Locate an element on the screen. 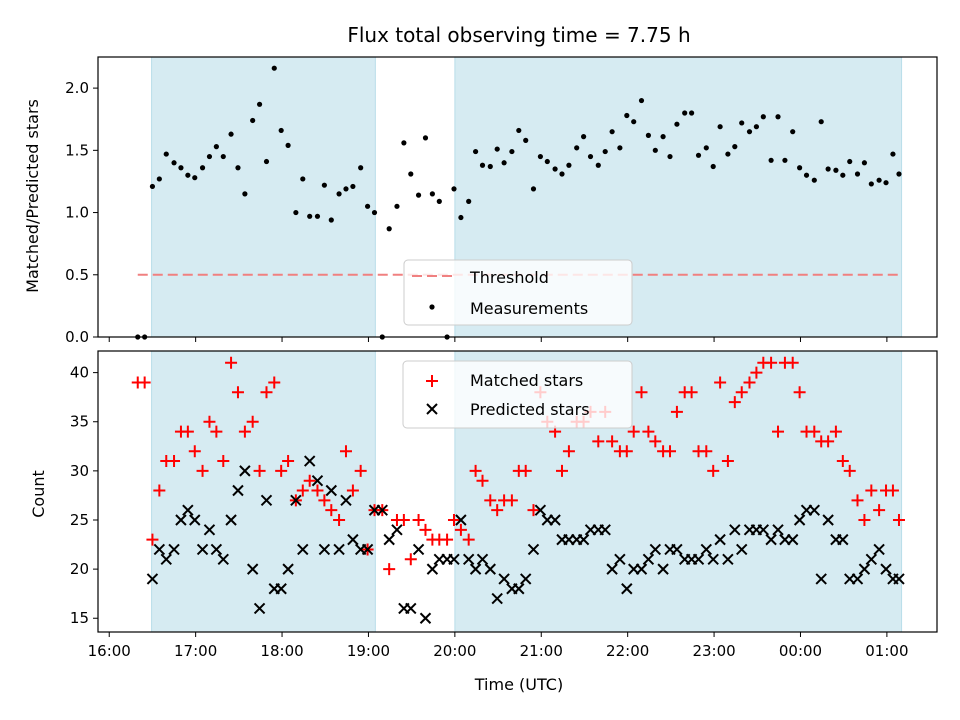  x-tick-label: 00:00 is located at coordinates (800, 651).